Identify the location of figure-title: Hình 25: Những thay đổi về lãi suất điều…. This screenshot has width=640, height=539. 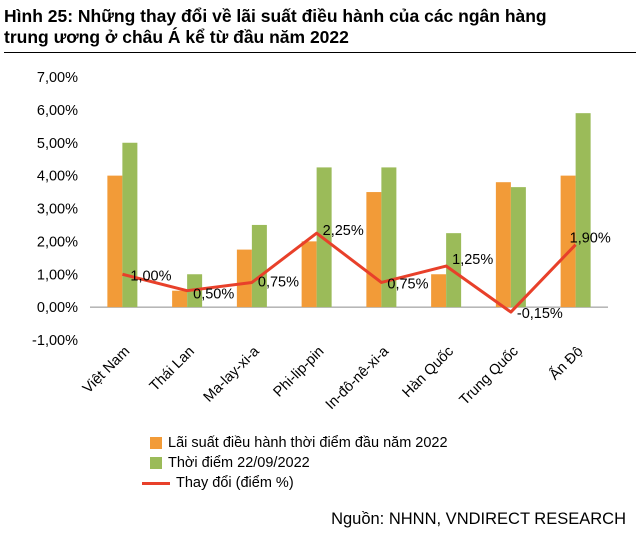
(319, 27).